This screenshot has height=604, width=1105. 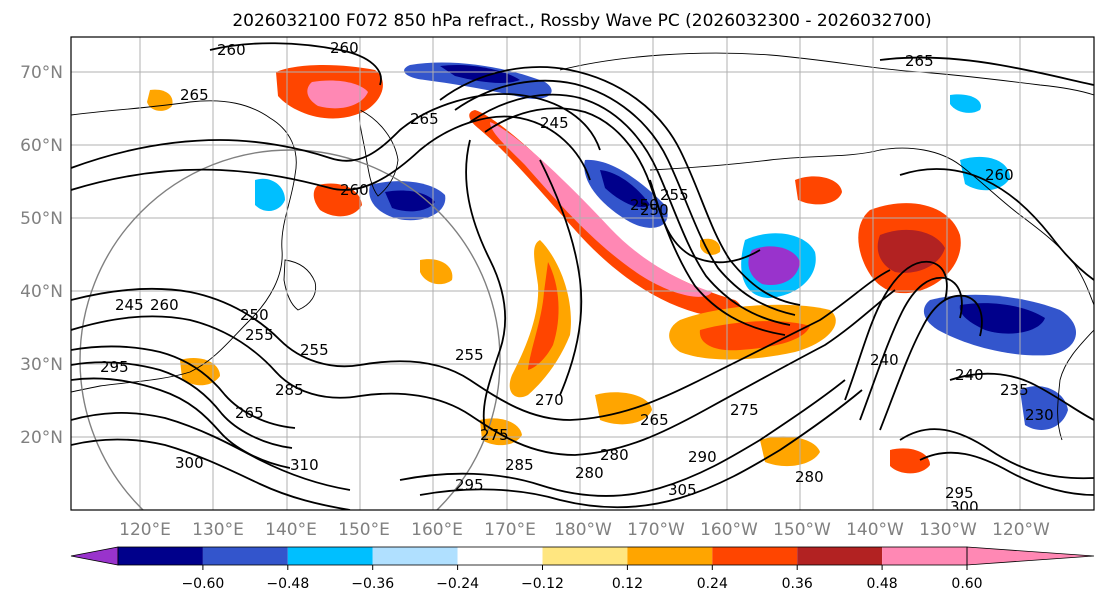 What do you see at coordinates (627, 584) in the screenshot?
I see `colorbar-tick-label: 0.12` at bounding box center [627, 584].